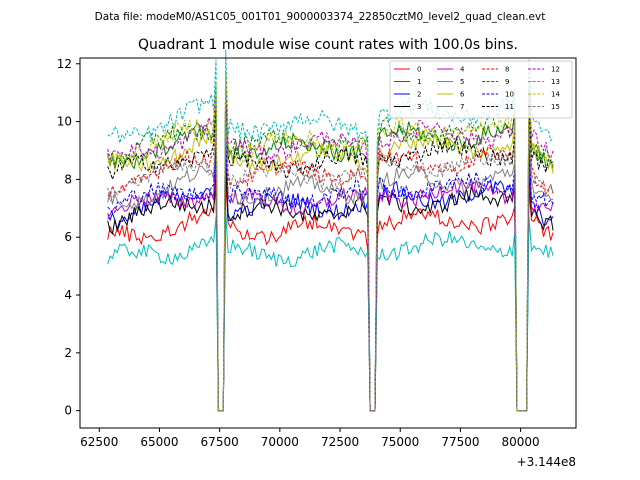 The height and width of the screenshot is (480, 640). What do you see at coordinates (419, 107) in the screenshot?
I see `legend-label: 3` at bounding box center [419, 107].